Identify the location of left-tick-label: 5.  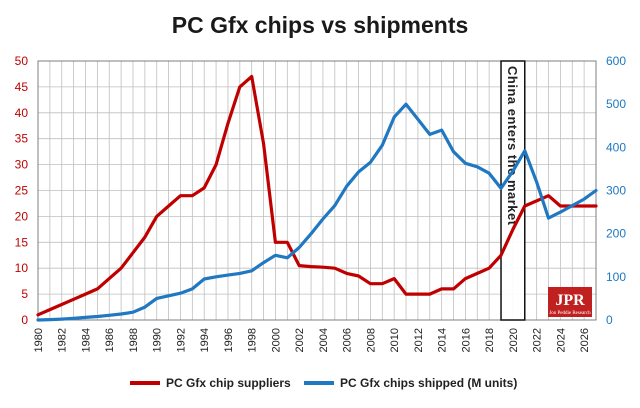
(24, 294).